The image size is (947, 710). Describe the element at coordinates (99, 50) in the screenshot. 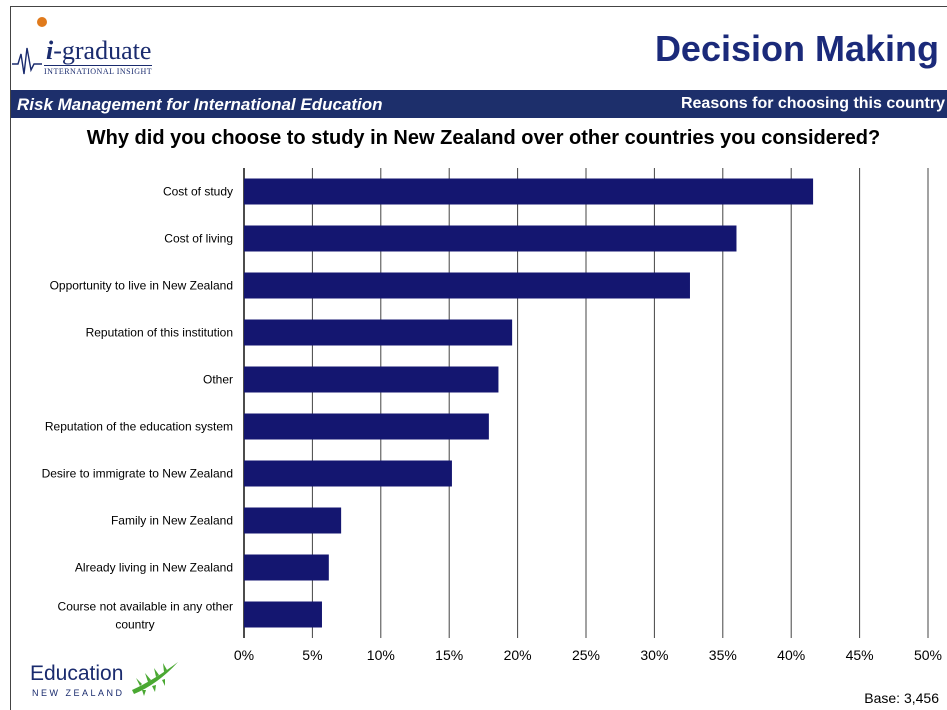

I see `logo-text: i-graduate` at that location.